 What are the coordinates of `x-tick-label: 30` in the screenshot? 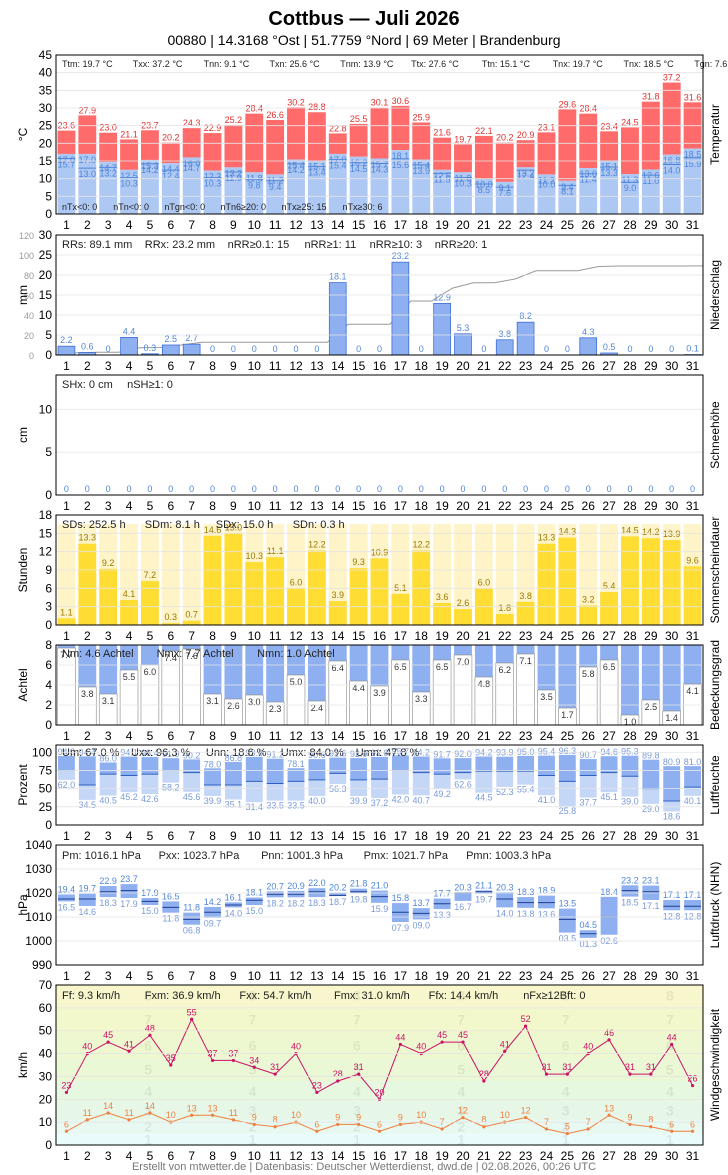 It's located at (672, 506).